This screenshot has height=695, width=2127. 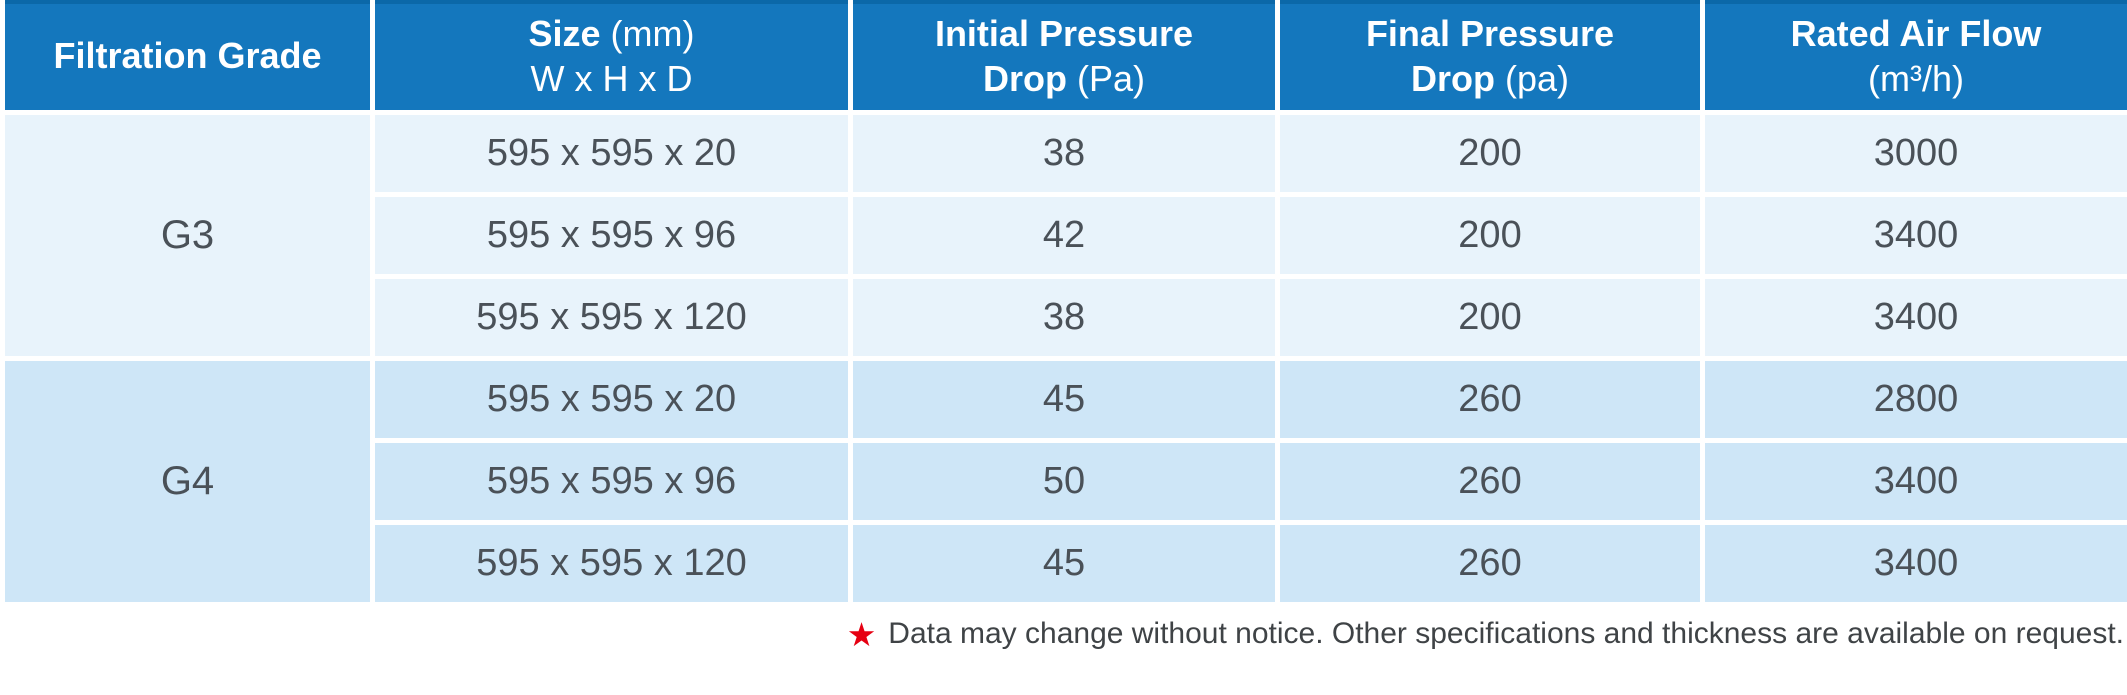 What do you see at coordinates (861, 634) in the screenshot?
I see `star-icon: ★` at bounding box center [861, 634].